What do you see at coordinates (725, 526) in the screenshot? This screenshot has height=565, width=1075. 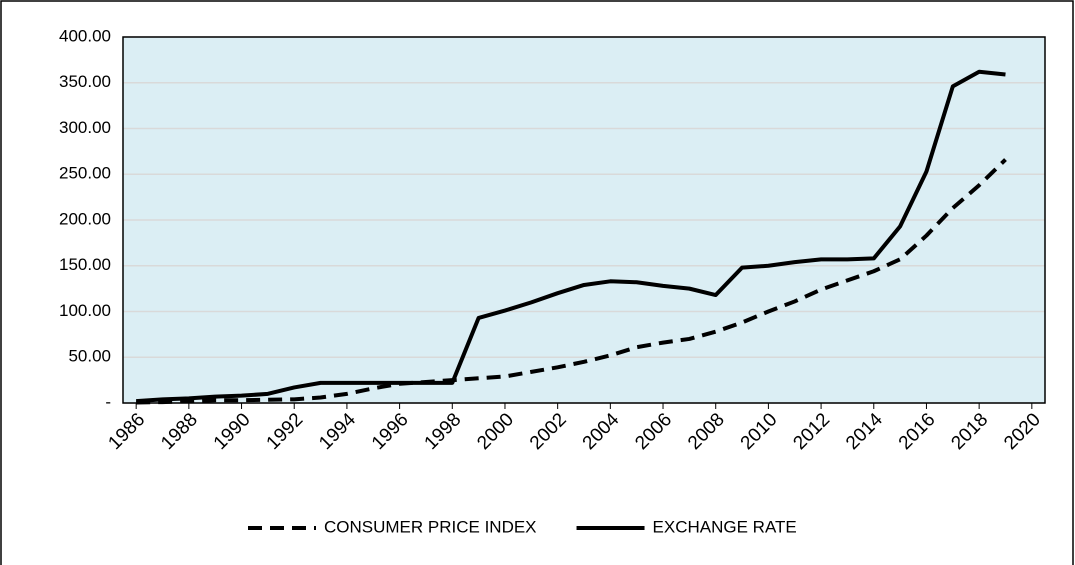 I see `legend-label: EXCHANGE RATE` at bounding box center [725, 526].